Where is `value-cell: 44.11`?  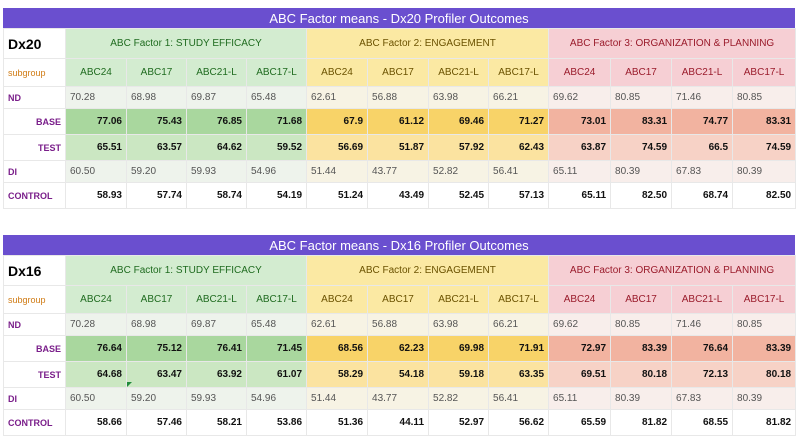
value-cell: 44.11 is located at coordinates (398, 422).